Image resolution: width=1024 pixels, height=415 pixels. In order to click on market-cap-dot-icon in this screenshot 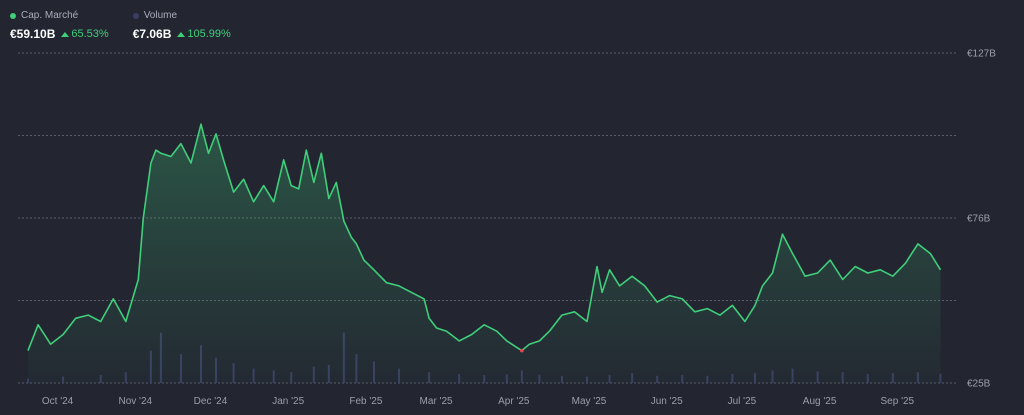, I will do `click(13, 15)`.